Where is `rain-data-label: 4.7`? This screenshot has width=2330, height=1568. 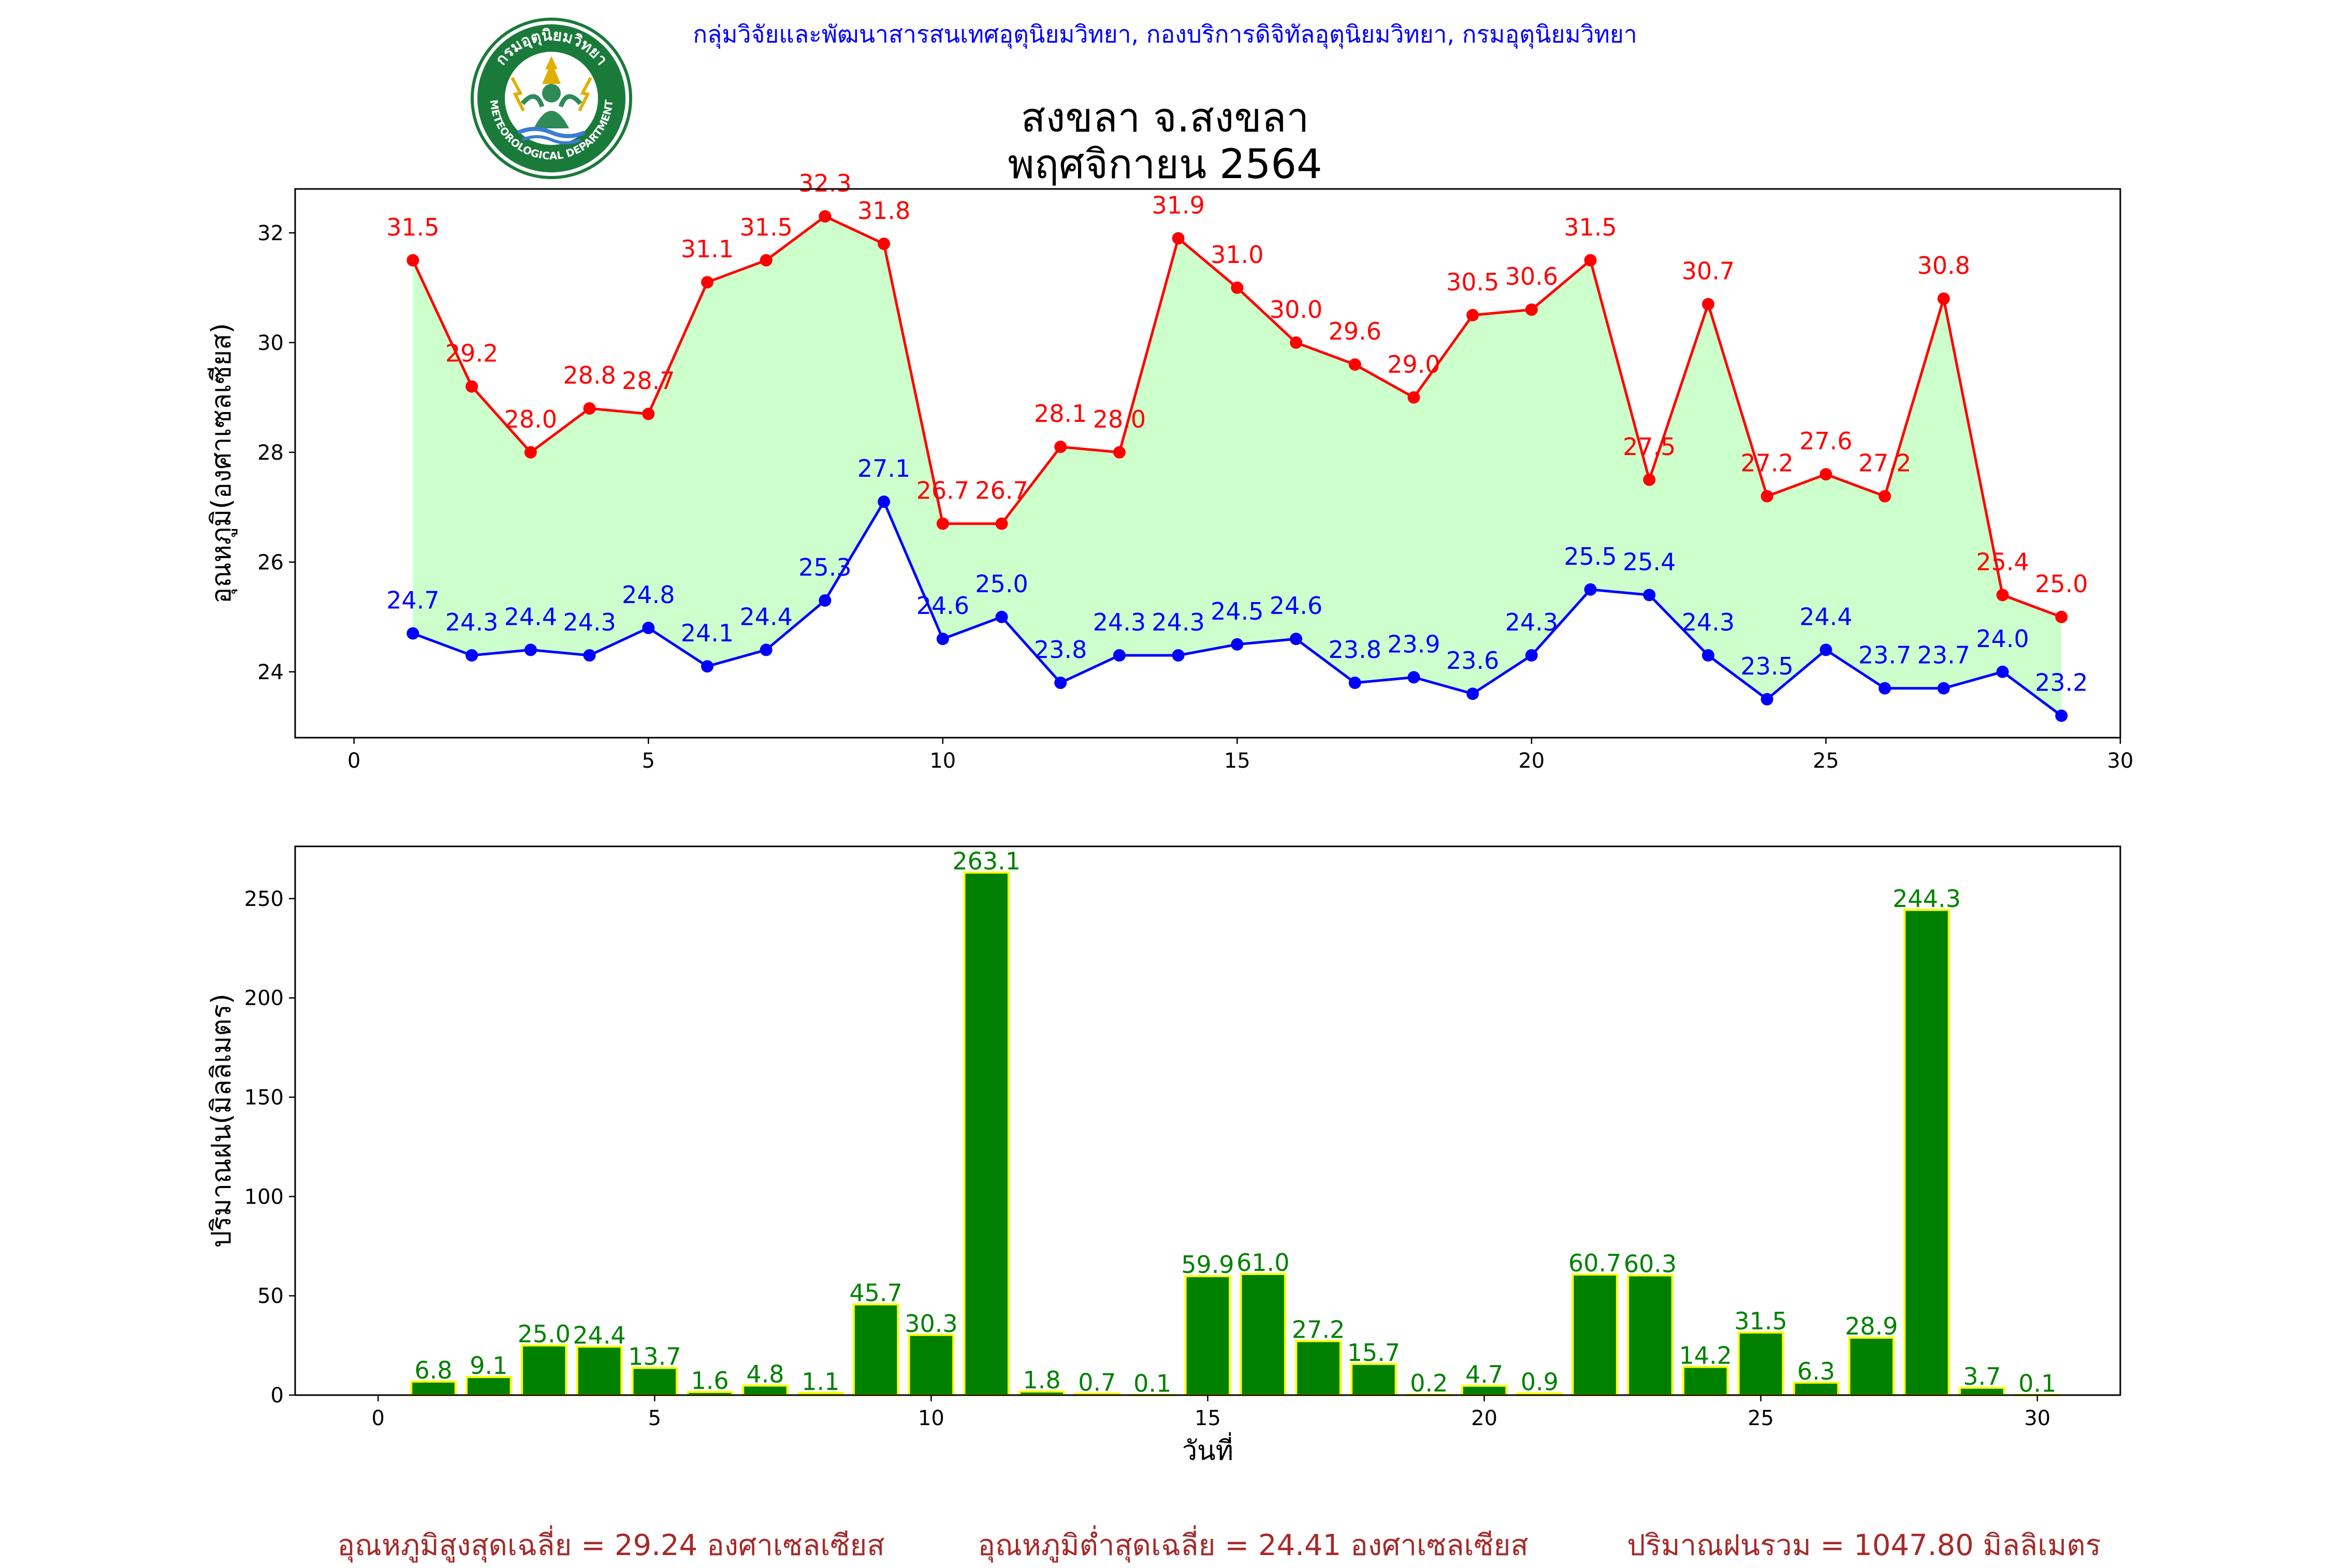 rain-data-label: 4.7 is located at coordinates (1484, 1374).